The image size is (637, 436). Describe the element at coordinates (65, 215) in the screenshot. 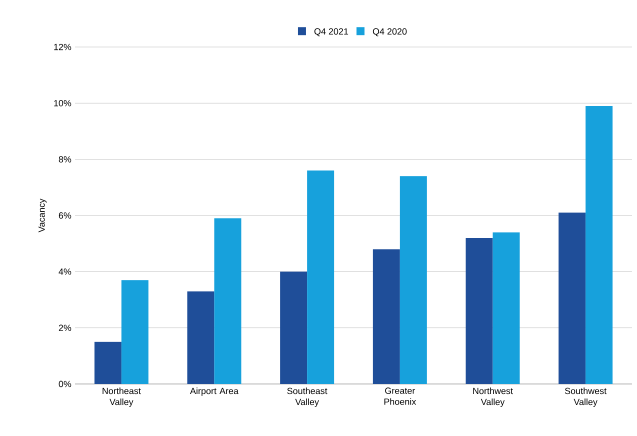

I see `y-tick-label: 6%` at that location.